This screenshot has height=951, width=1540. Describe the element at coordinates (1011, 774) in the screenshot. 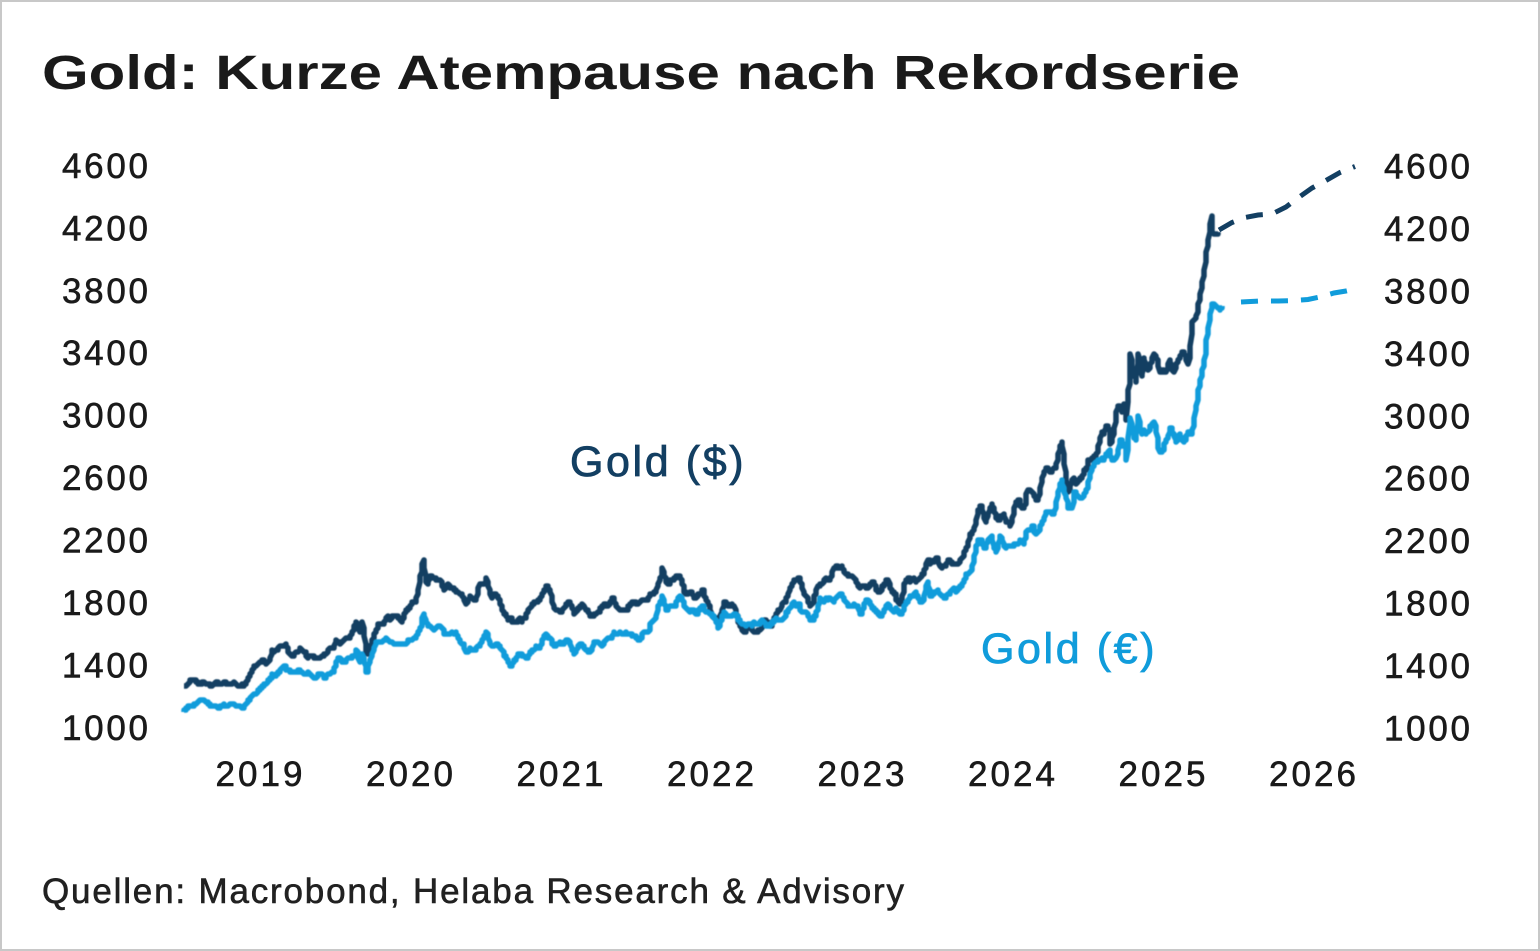

I see `svg-text: 2024` at that location.